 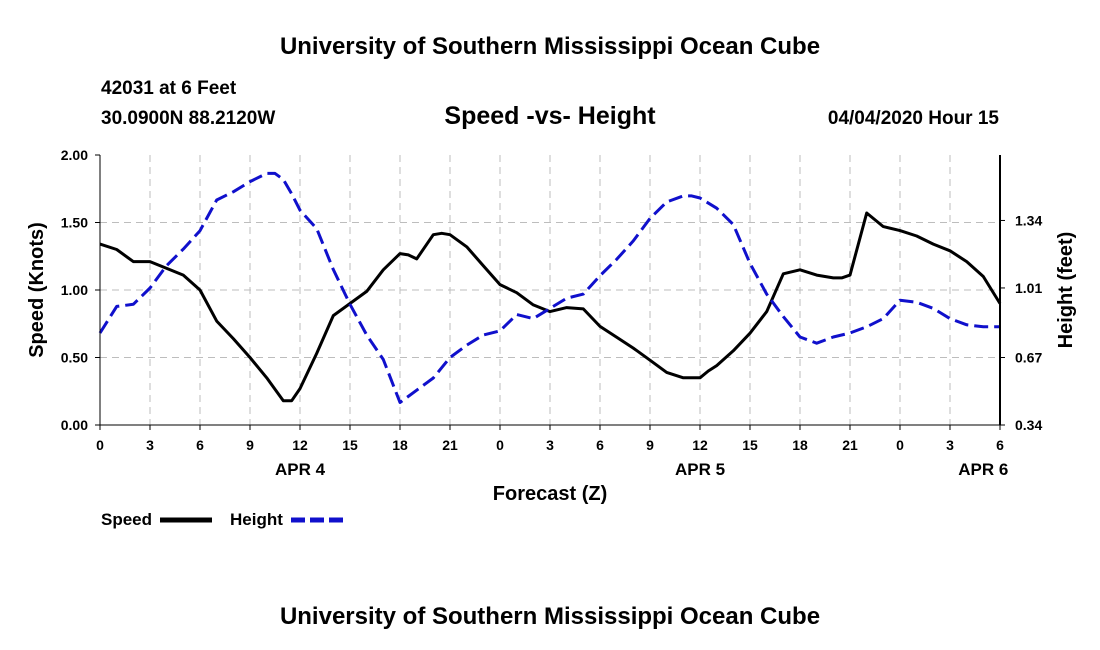 What do you see at coordinates (126, 519) in the screenshot?
I see `legend-label-speed: Speed` at bounding box center [126, 519].